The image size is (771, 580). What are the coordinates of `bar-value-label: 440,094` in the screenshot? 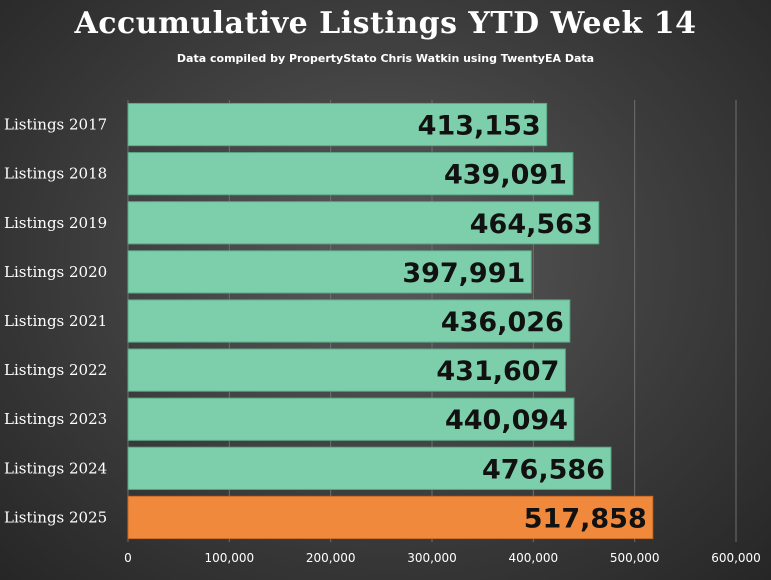 It's located at (506, 420).